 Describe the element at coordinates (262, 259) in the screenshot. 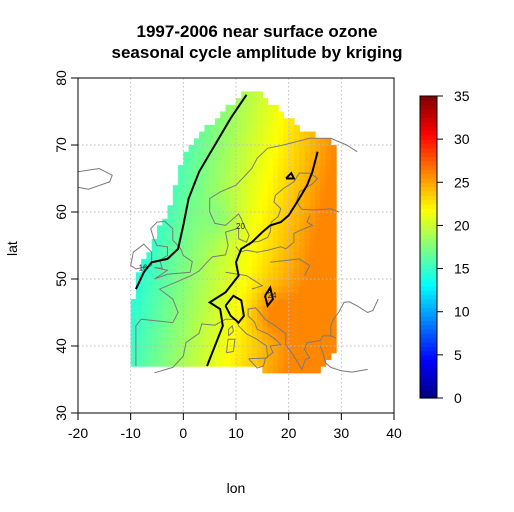

I see `contour-line` at that location.